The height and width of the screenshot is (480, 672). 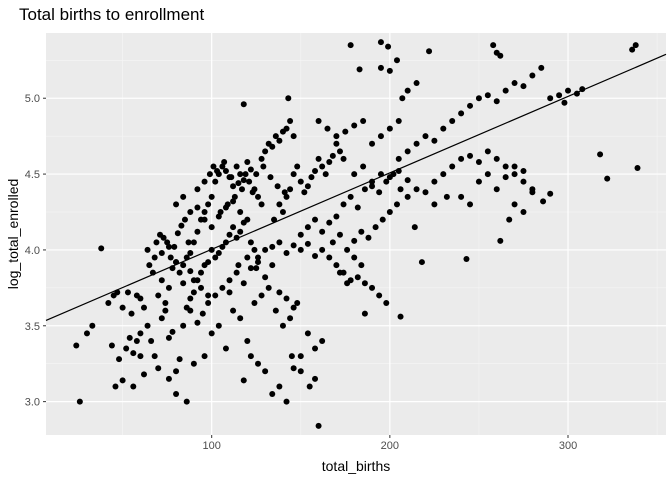 What do you see at coordinates (212, 446) in the screenshot?
I see `x-tick-label: 100` at bounding box center [212, 446].